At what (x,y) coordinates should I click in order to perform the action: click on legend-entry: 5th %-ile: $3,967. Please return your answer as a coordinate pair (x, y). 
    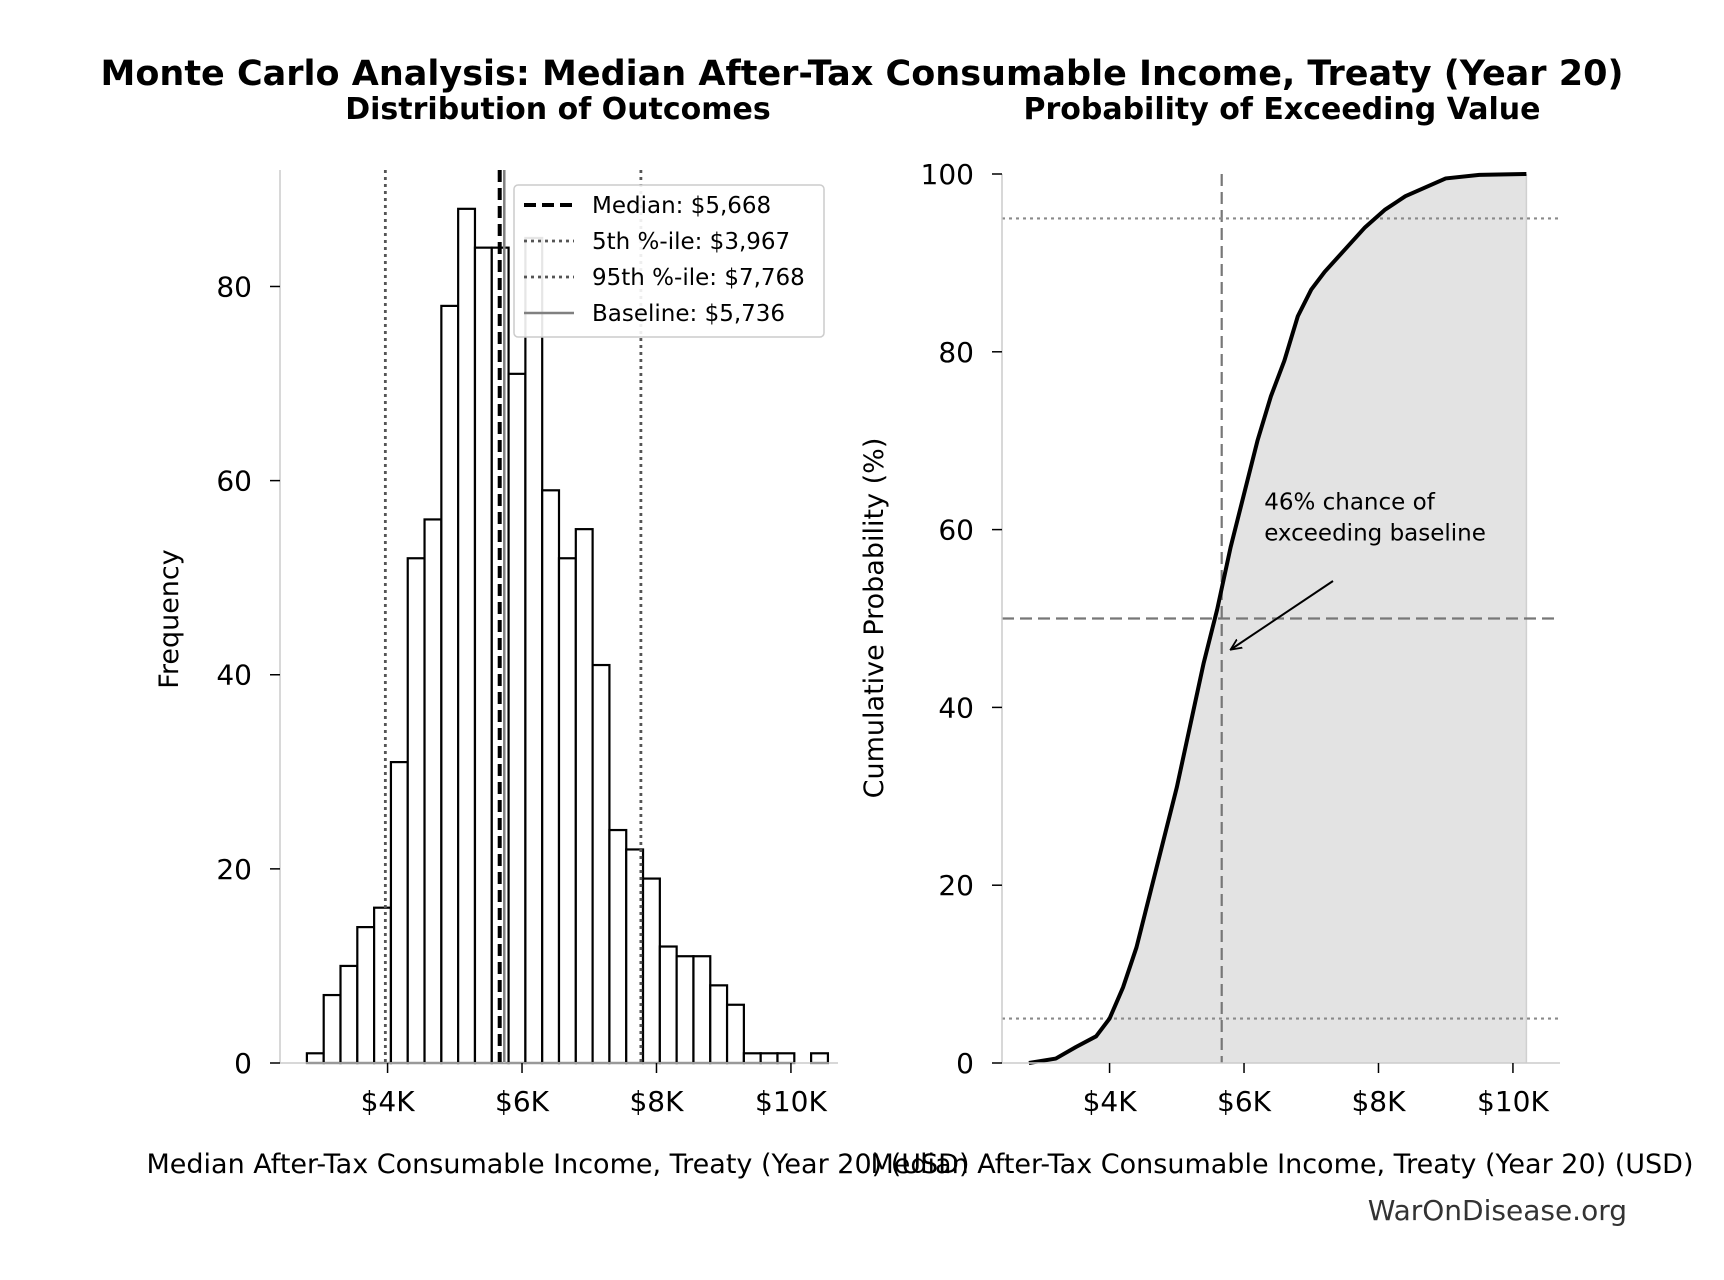
    Looking at the image, I should click on (691, 242).